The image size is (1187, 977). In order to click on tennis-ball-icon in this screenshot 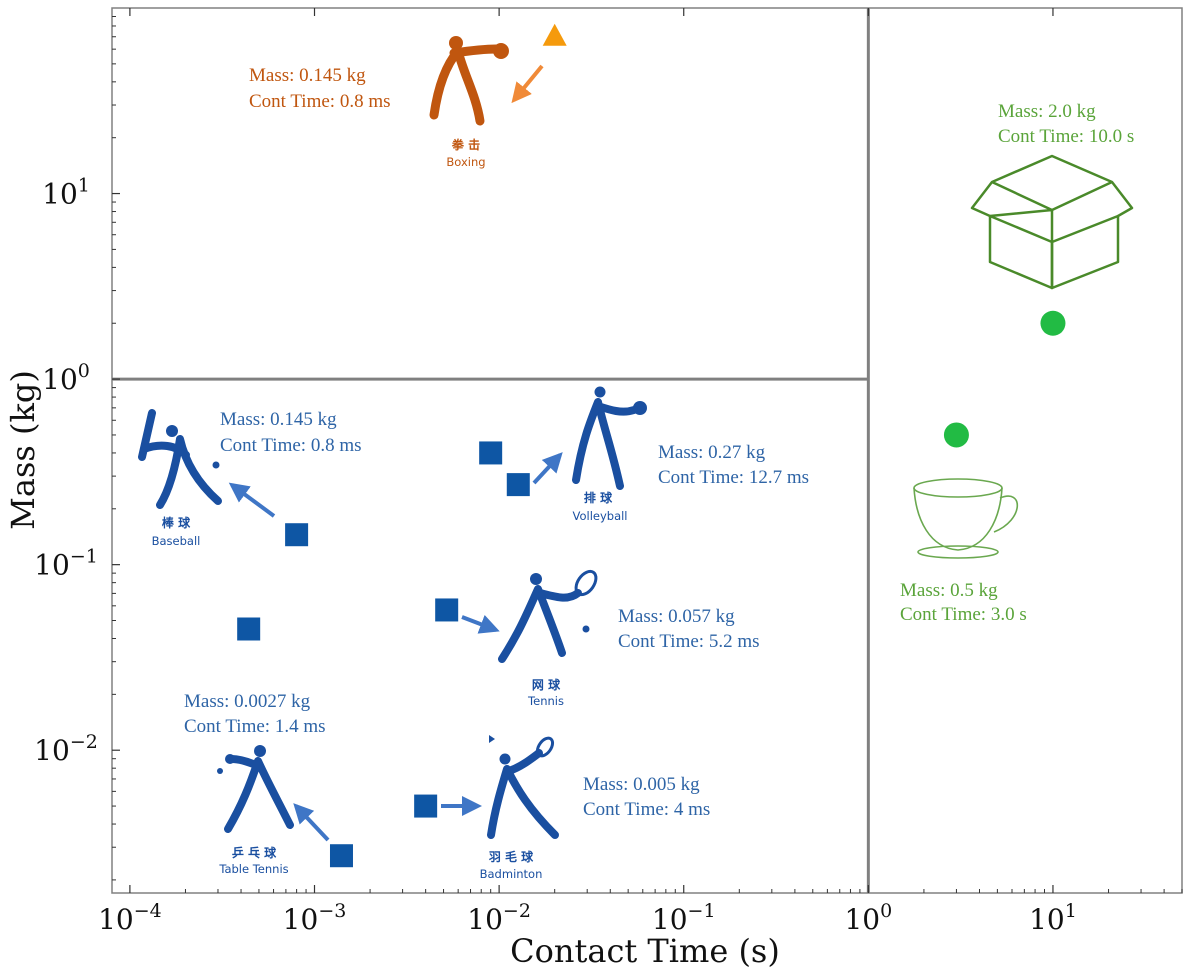, I will do `click(586, 629)`.